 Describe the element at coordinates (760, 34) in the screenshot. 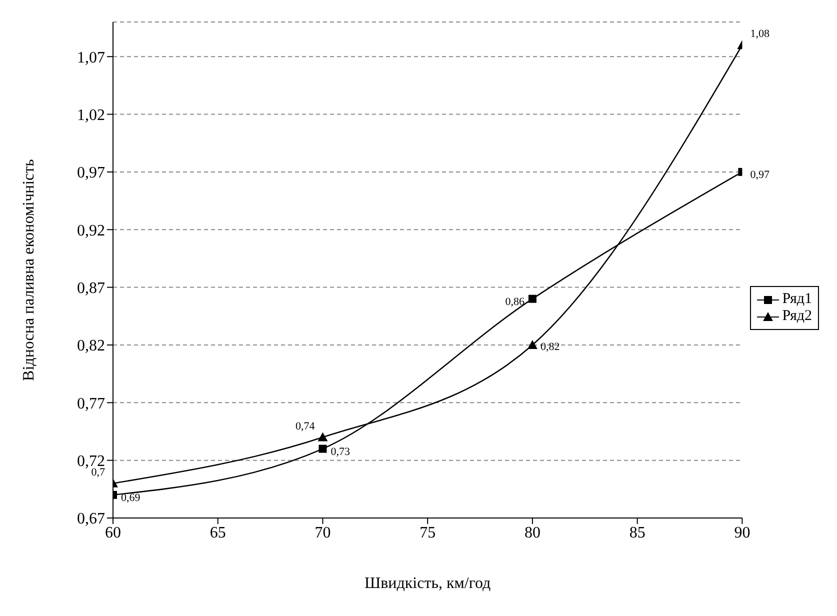

I see `data-label: 1,08` at that location.